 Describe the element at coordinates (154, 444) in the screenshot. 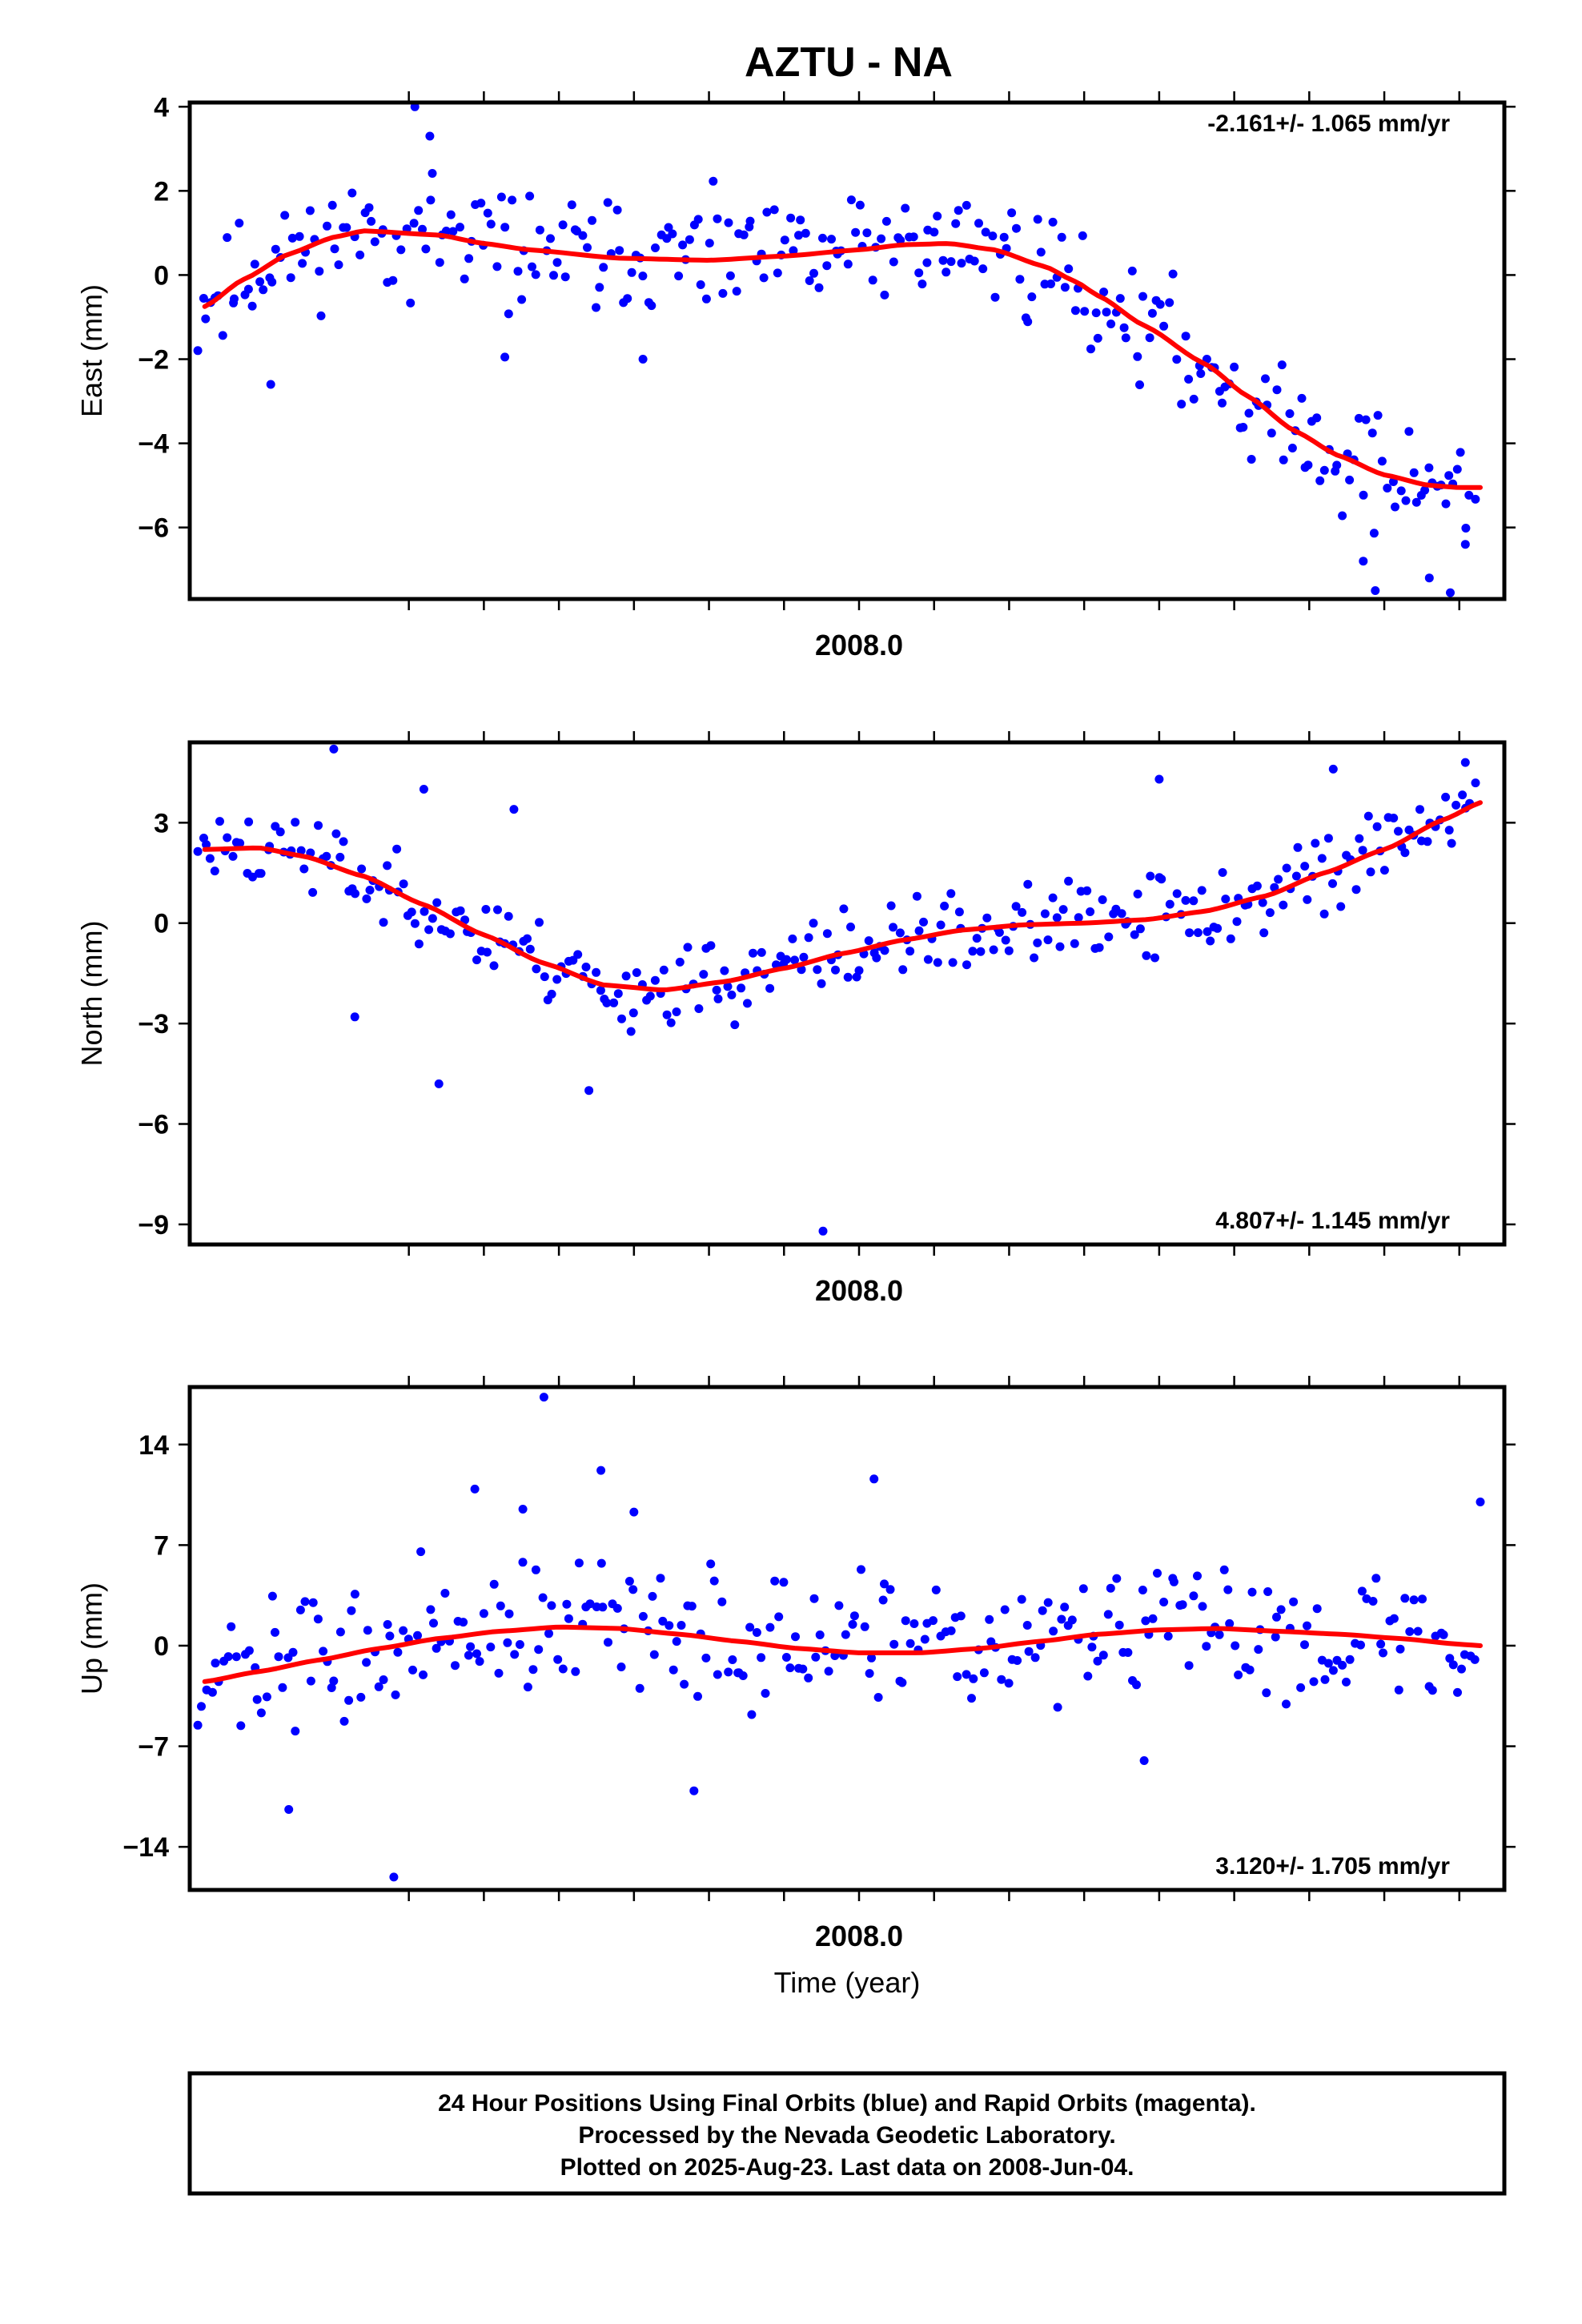

I see `y-tick-label: −4` at that location.